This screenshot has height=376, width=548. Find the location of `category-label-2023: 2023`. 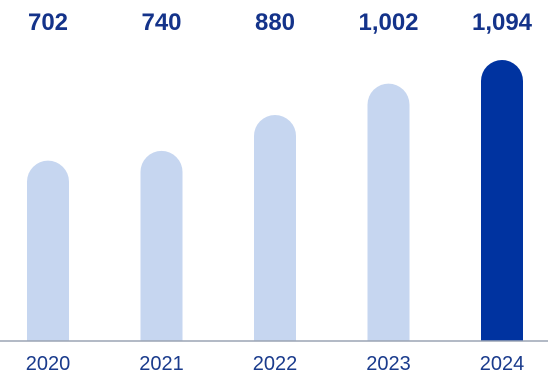

category-label-2023: 2023 is located at coordinates (388, 364).